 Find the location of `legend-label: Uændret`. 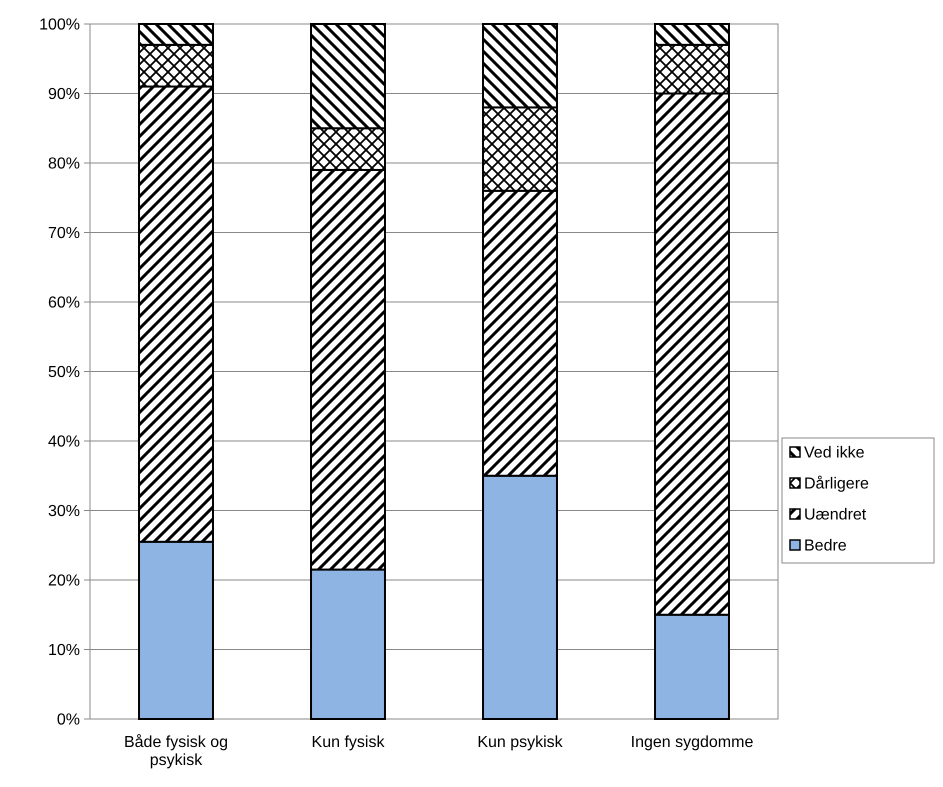

legend-label: Uændret is located at coordinates (835, 515).